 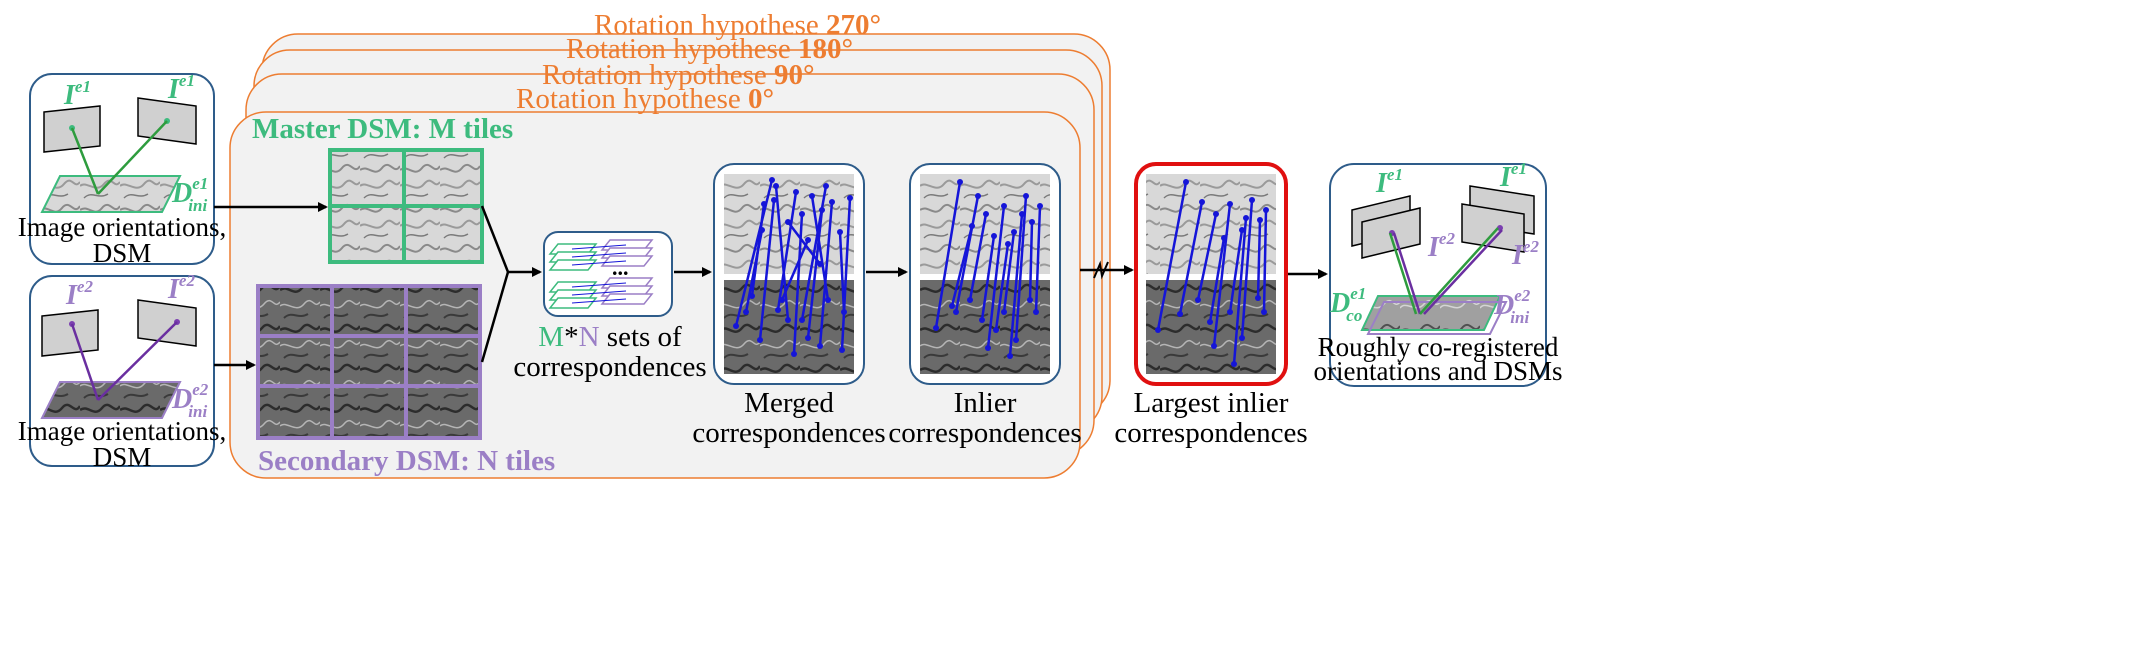 What do you see at coordinates (122, 371) in the screenshot?
I see `input-epoch2-box: Ie2 Ie2 De2 ini Image orientations, DSM` at bounding box center [122, 371].